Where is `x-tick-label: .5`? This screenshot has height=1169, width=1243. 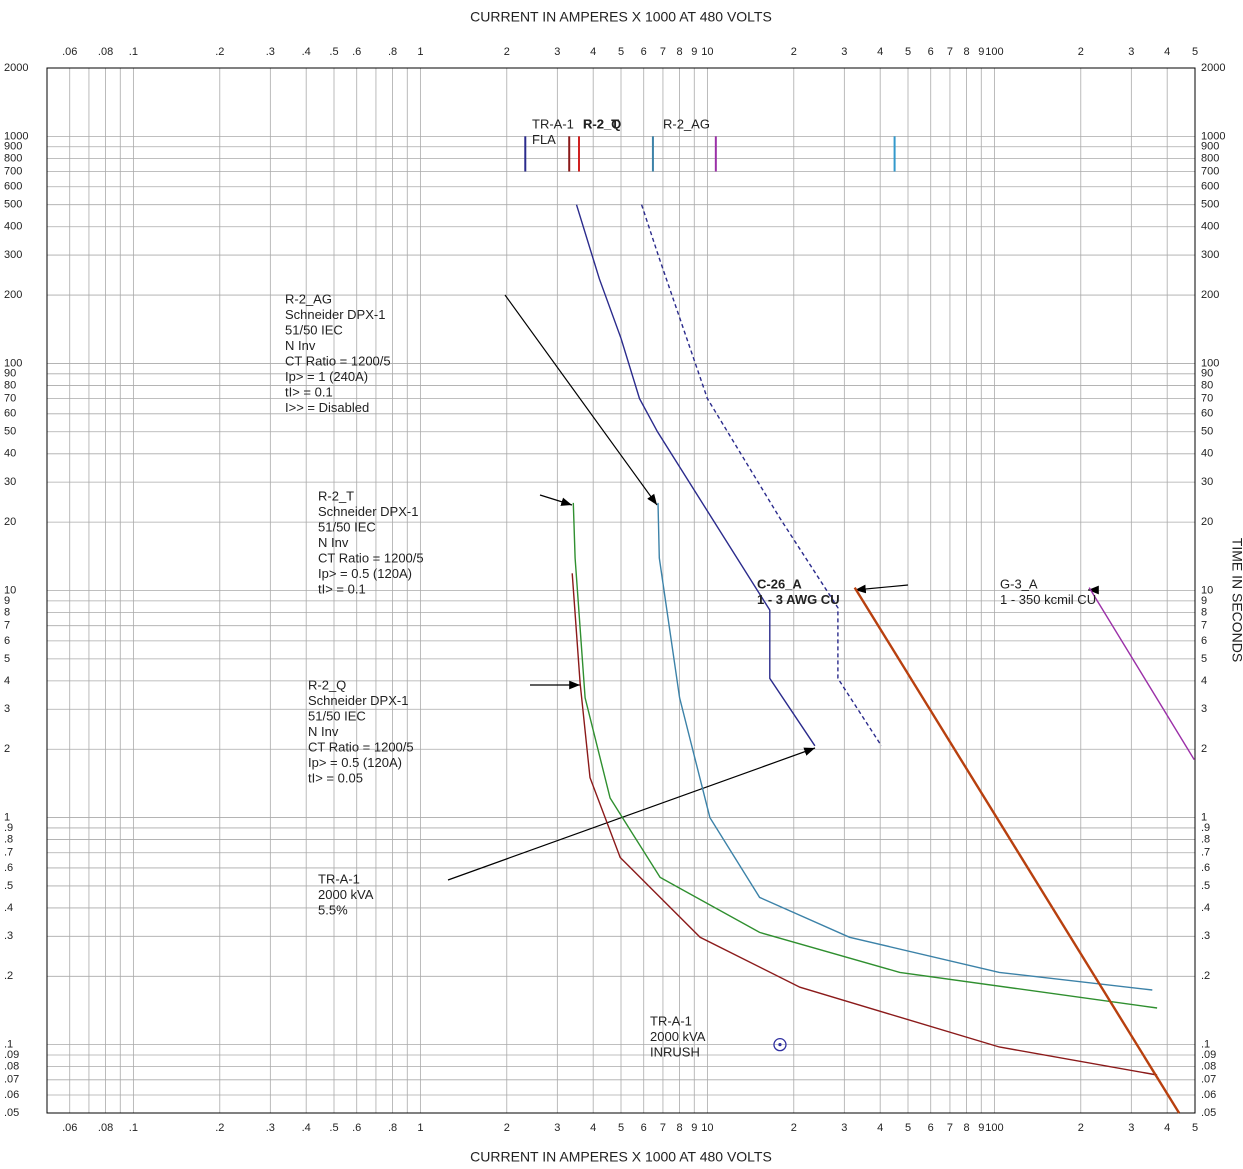
x-tick-label: .5 is located at coordinates (333, 1128).